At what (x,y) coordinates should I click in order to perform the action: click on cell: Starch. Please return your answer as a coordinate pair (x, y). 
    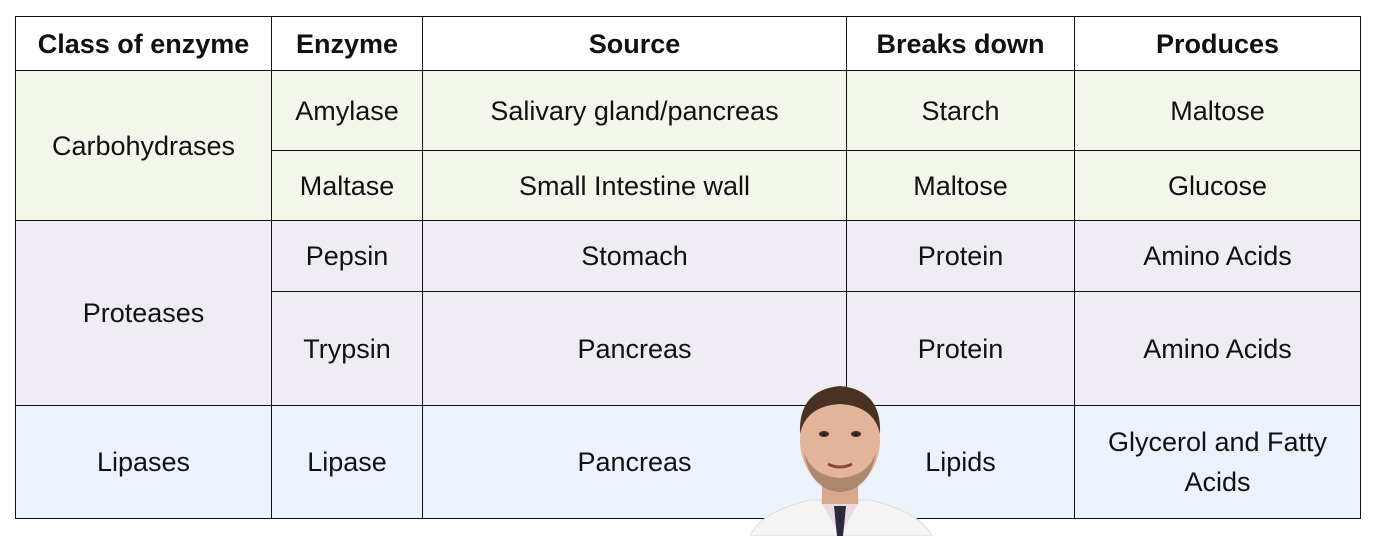
    Looking at the image, I should click on (960, 110).